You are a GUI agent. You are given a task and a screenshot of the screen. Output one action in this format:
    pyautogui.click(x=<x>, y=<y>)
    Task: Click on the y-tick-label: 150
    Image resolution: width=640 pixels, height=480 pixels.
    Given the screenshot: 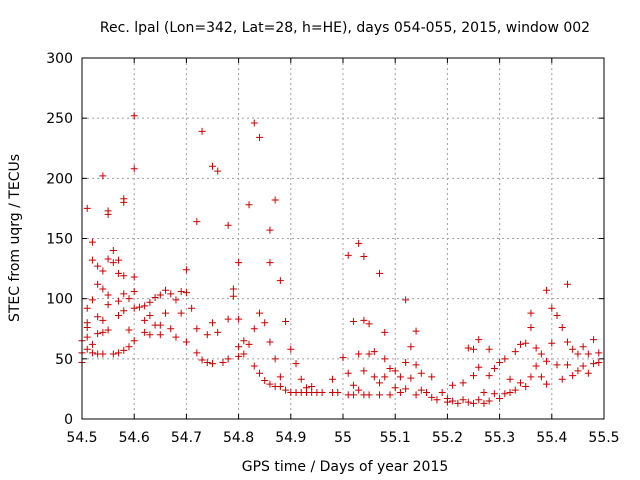 What is the action you would take?
    pyautogui.click(x=59, y=240)
    